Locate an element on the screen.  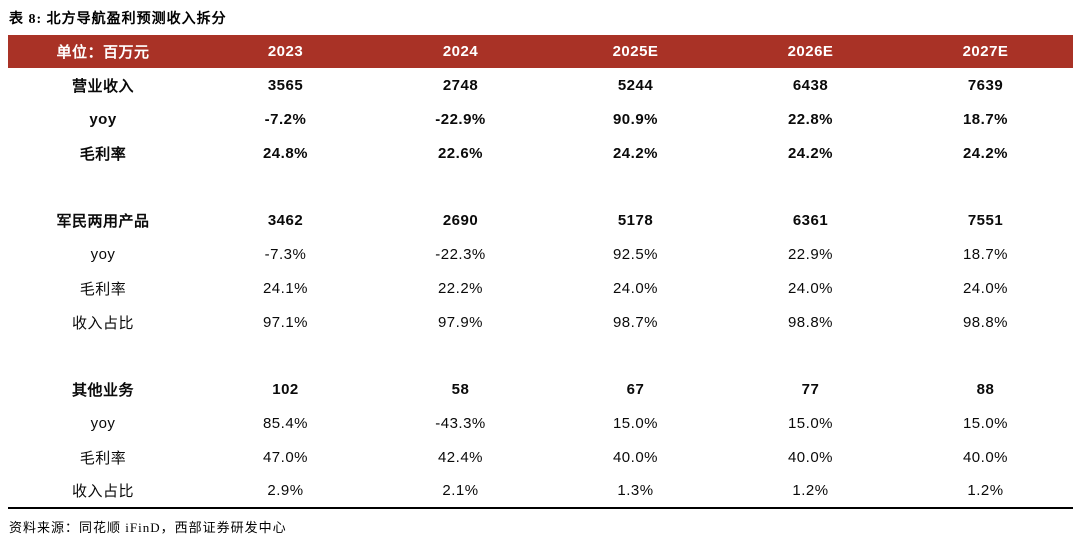
value-cell: 7551 is located at coordinates (985, 220).